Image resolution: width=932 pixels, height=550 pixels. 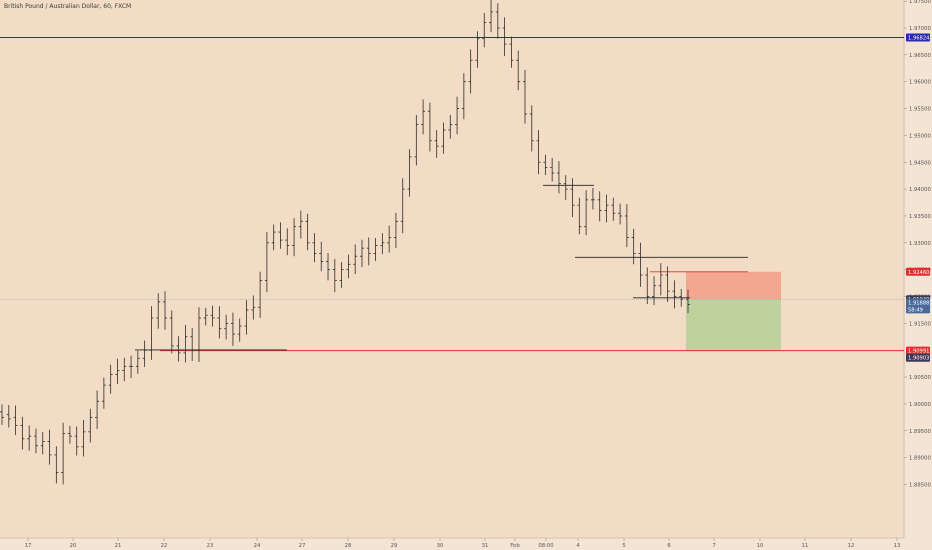 I want to click on x-tick-label: 24, so click(x=257, y=546).